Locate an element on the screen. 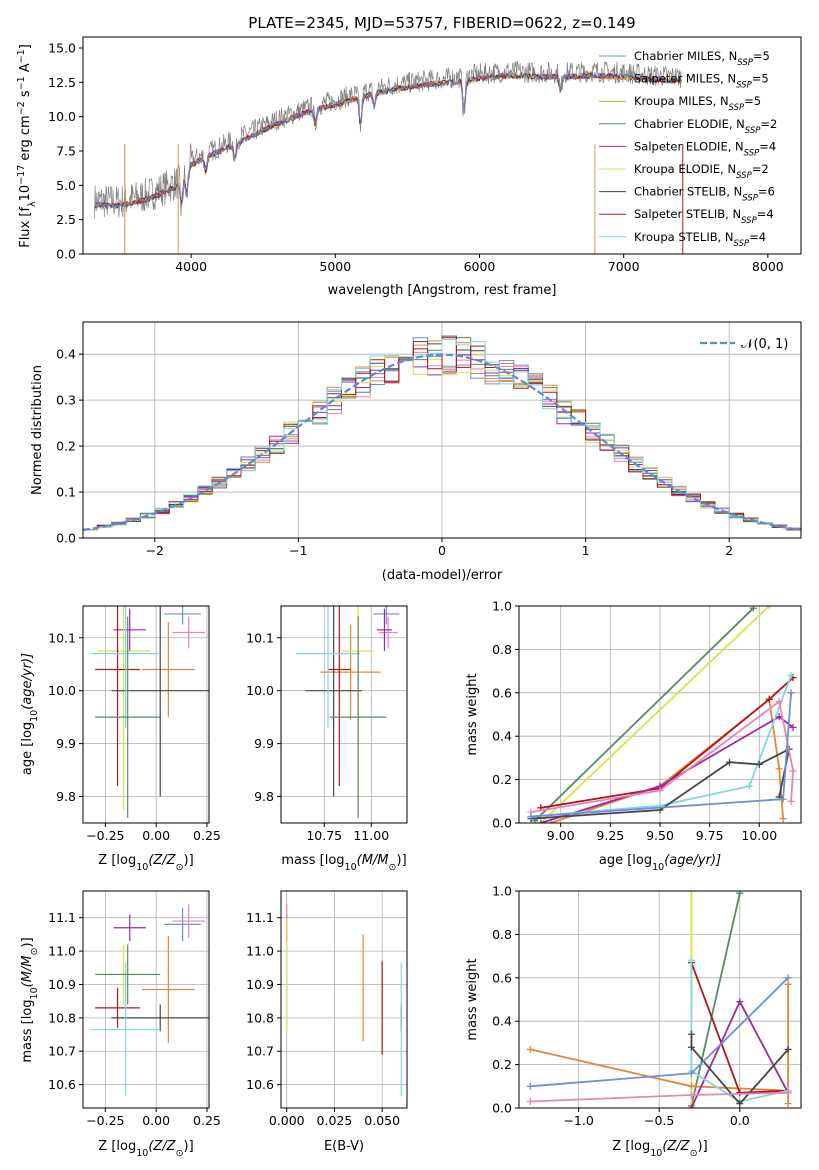 Image resolution: width=819 pixels, height=1170 pixels. x-tick-label: −1 is located at coordinates (298, 550).